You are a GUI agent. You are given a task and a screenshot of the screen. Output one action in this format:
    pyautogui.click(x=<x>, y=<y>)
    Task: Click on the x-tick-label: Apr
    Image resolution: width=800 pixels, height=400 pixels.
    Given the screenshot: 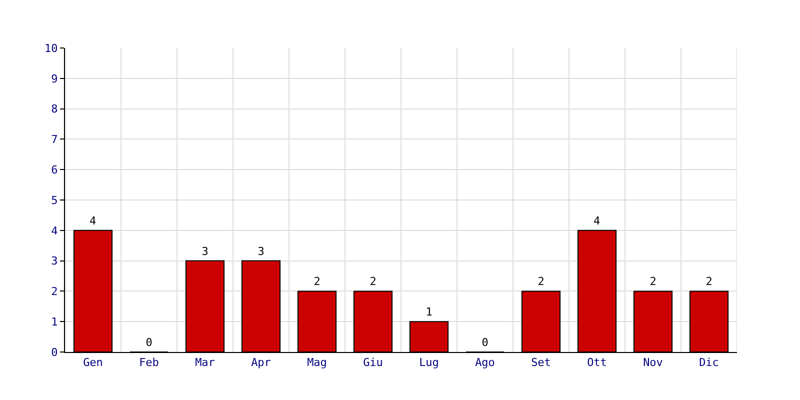 What is the action you would take?
    pyautogui.click(x=261, y=363)
    